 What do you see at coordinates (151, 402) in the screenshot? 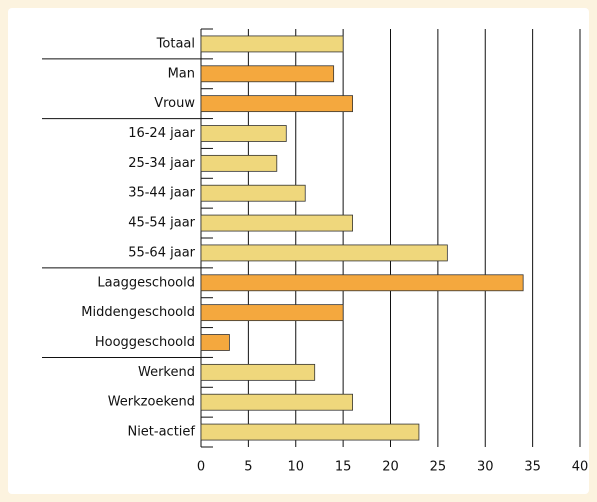
I see `y-tick-label: Werkzoekend` at bounding box center [151, 402].